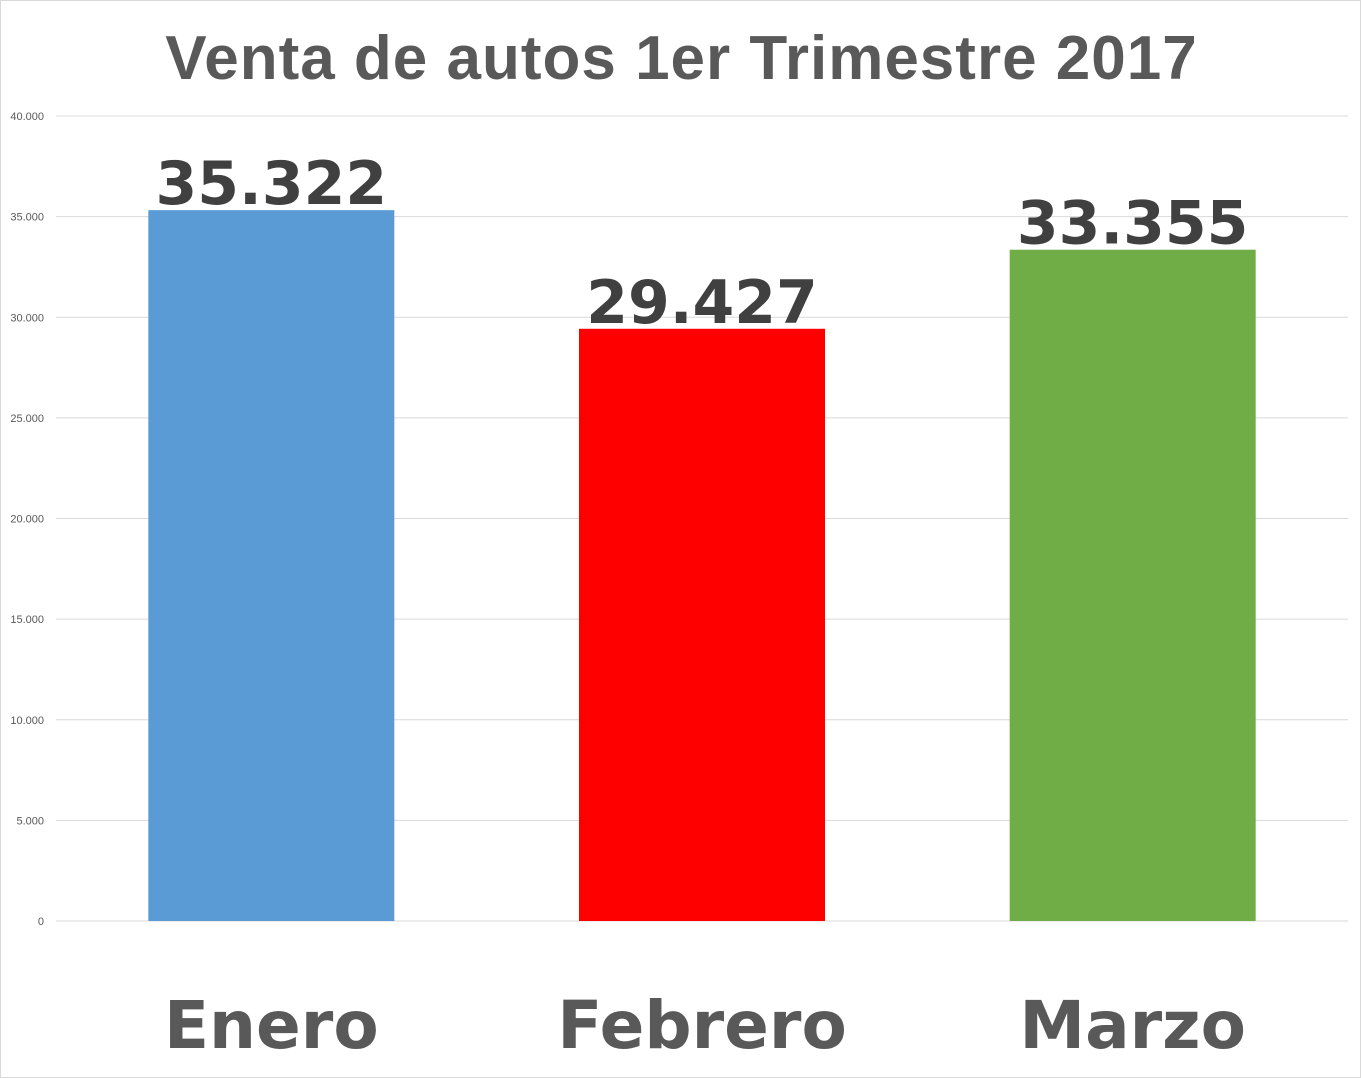 Image resolution: width=1361 pixels, height=1078 pixels. What do you see at coordinates (1132, 585) in the screenshot?
I see `bar-marzo` at bounding box center [1132, 585].